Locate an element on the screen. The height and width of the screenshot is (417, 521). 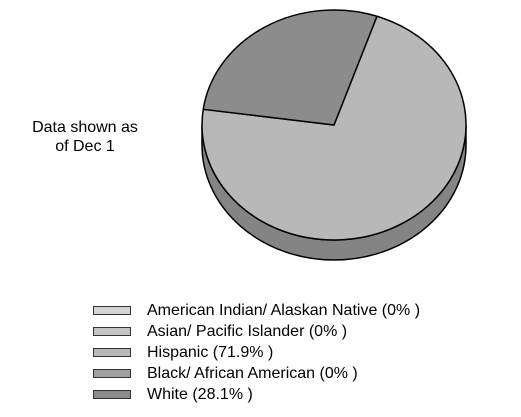
legend-item: Asian/ Pacific Islander (0% ) is located at coordinates (256, 331).